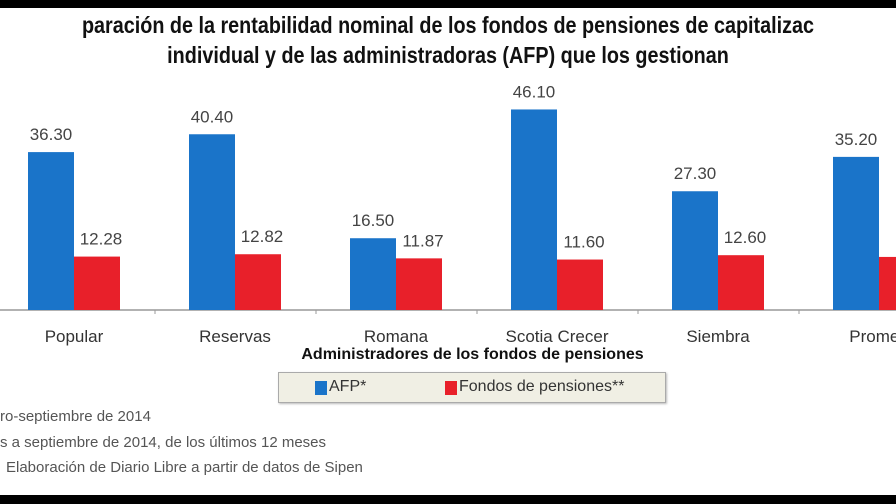  Describe the element at coordinates (451, 388) in the screenshot. I see `legend-swatch-fondos` at that location.